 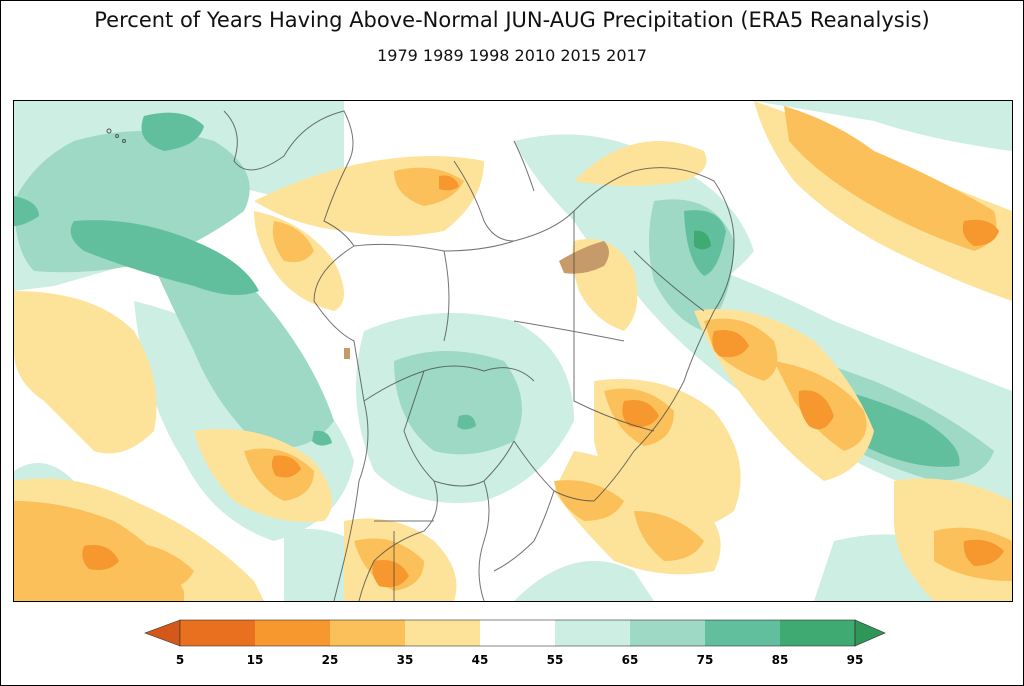 I want to click on colorbar-tick-label: 25, so click(x=330, y=660).